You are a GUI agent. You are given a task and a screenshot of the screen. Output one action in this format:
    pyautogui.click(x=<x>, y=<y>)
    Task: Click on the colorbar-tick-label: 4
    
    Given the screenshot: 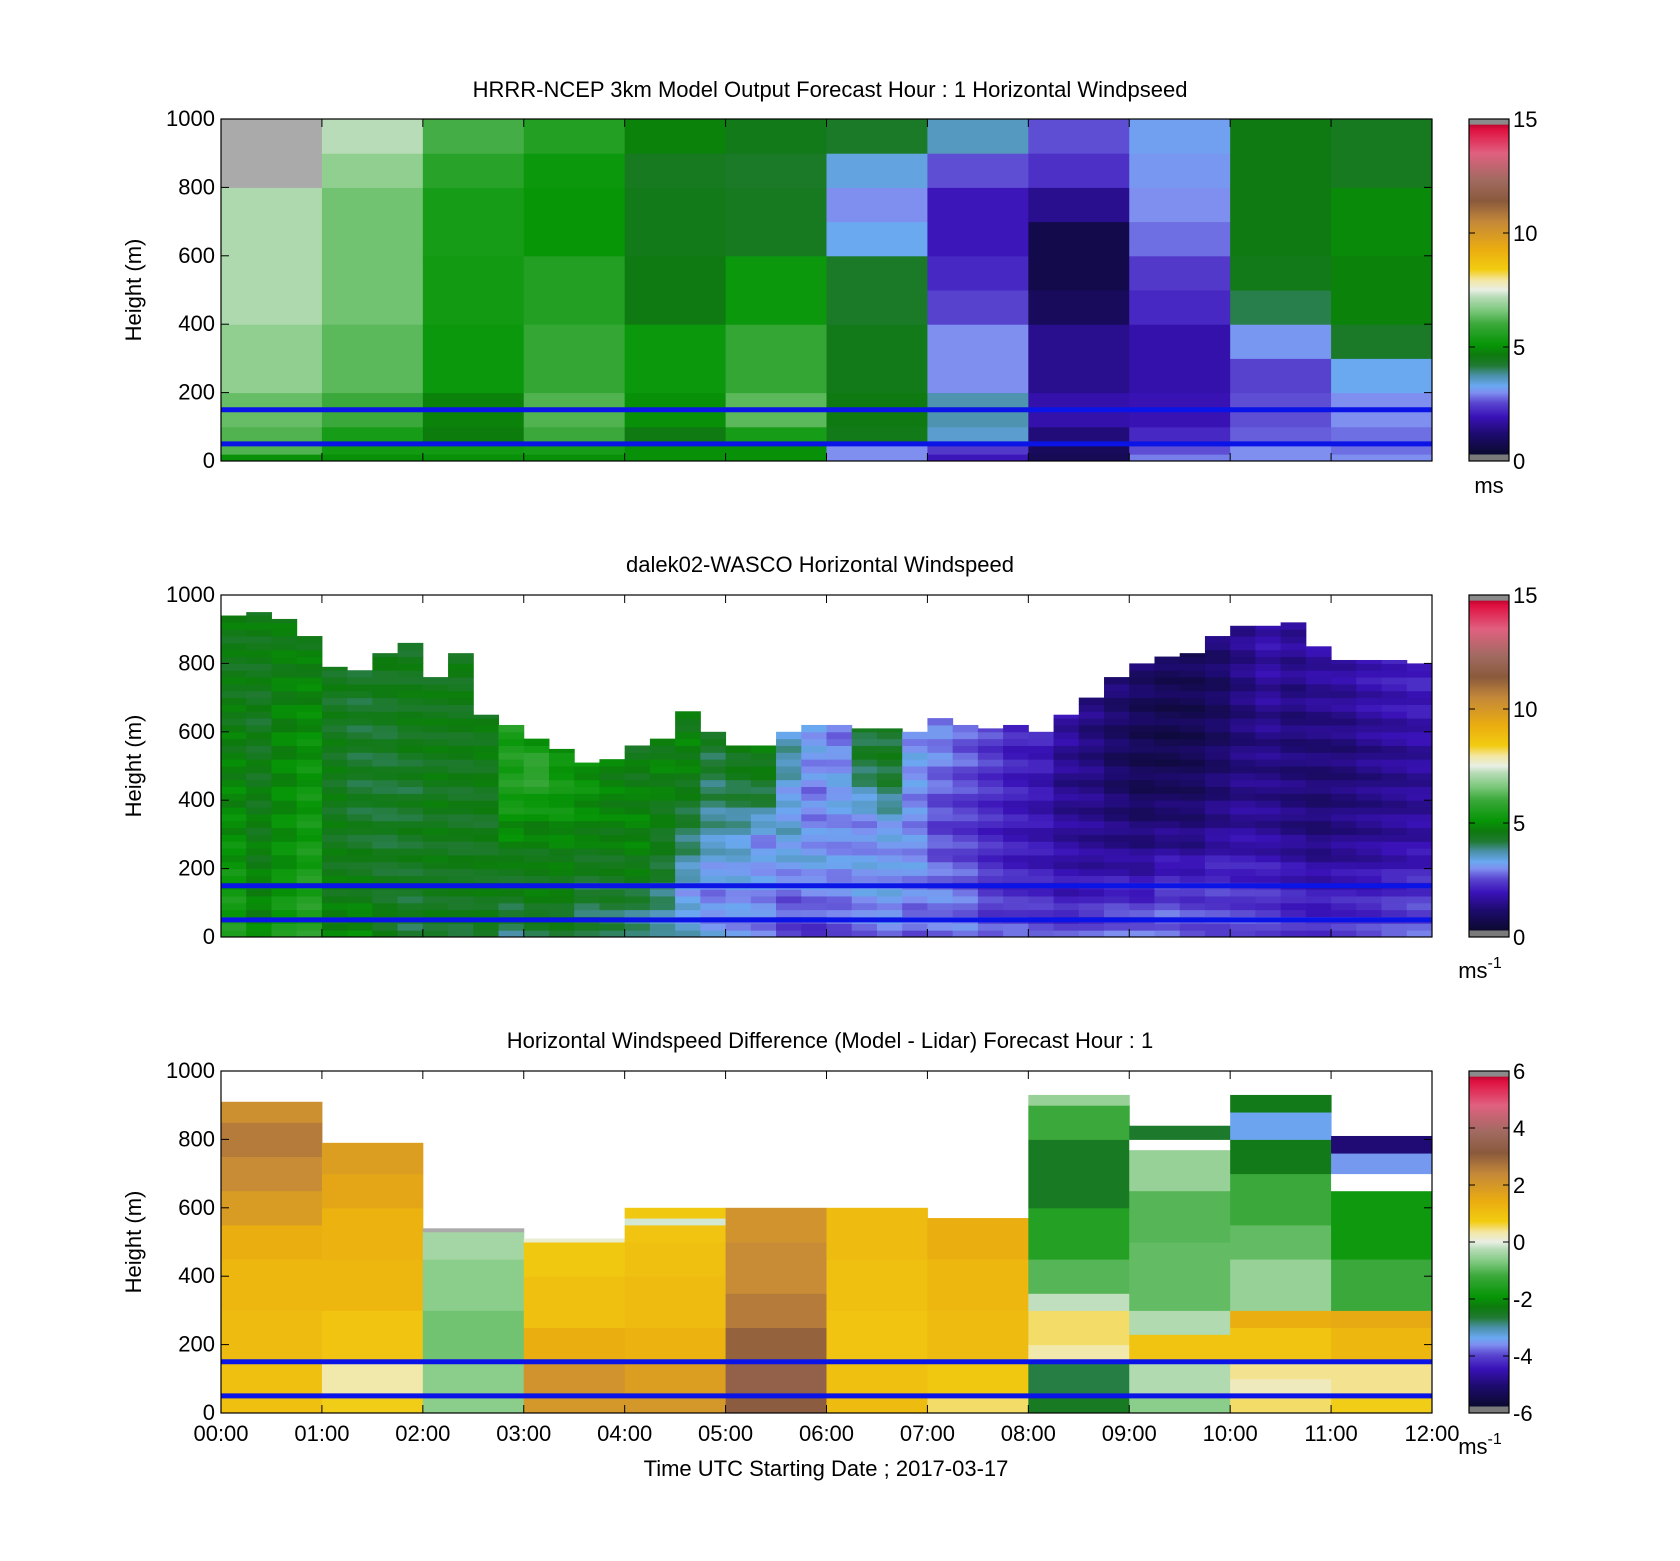 What is the action you would take?
    pyautogui.click(x=1519, y=1128)
    